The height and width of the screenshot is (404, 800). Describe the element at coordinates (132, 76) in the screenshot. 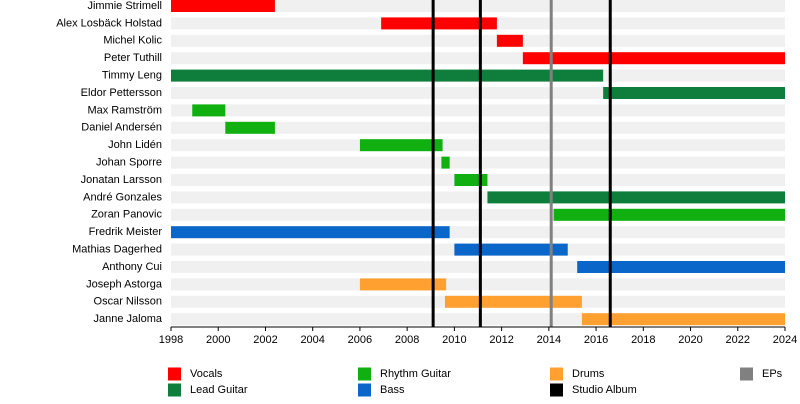

I see `member-name: Timmy Leng` at that location.